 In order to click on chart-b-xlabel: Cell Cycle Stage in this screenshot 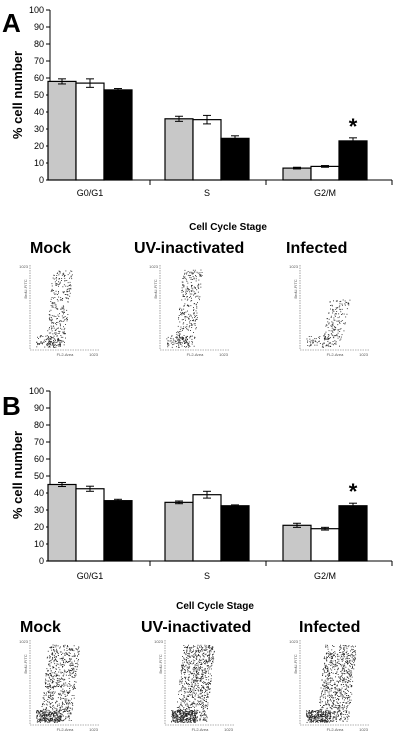, I will do `click(215, 606)`.